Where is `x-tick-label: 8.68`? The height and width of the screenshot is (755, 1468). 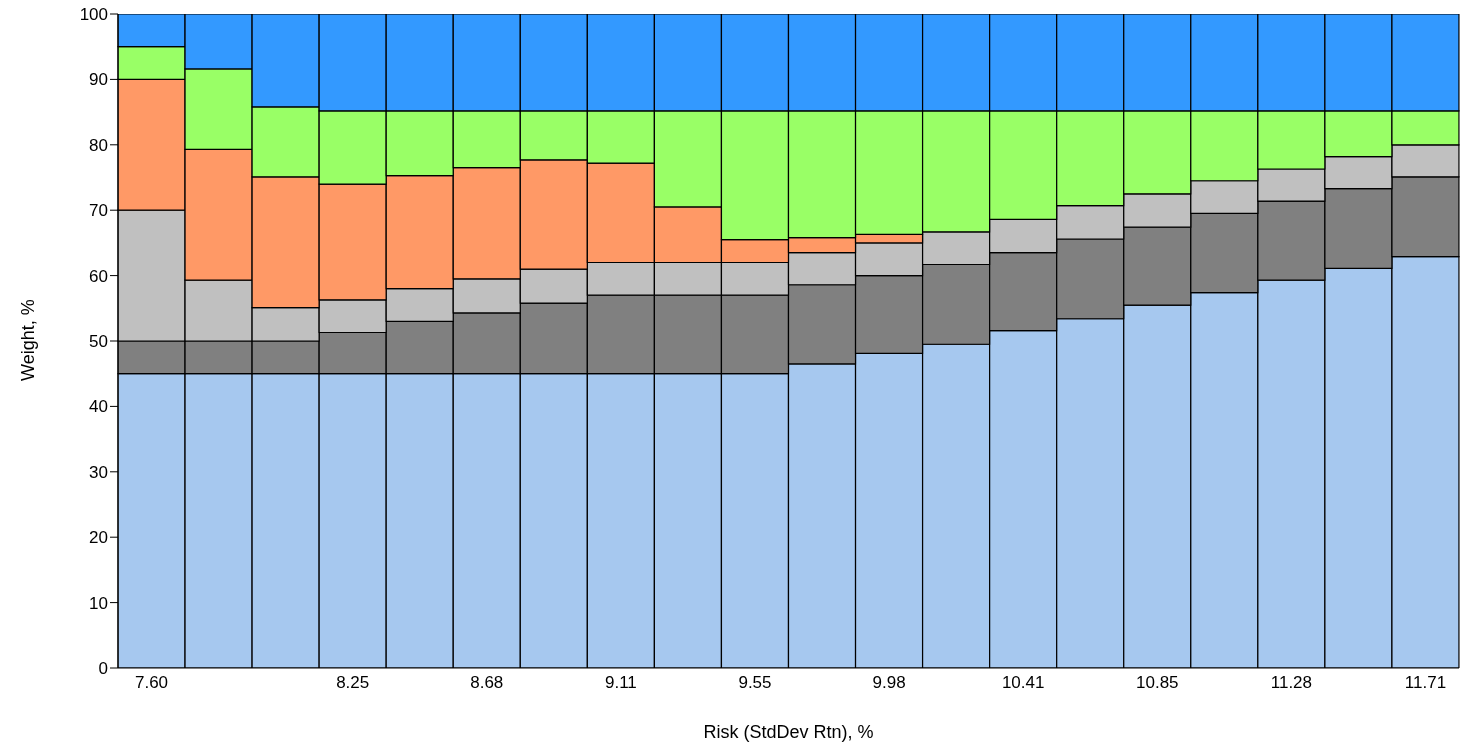
x-tick-label: 8.68 is located at coordinates (487, 683).